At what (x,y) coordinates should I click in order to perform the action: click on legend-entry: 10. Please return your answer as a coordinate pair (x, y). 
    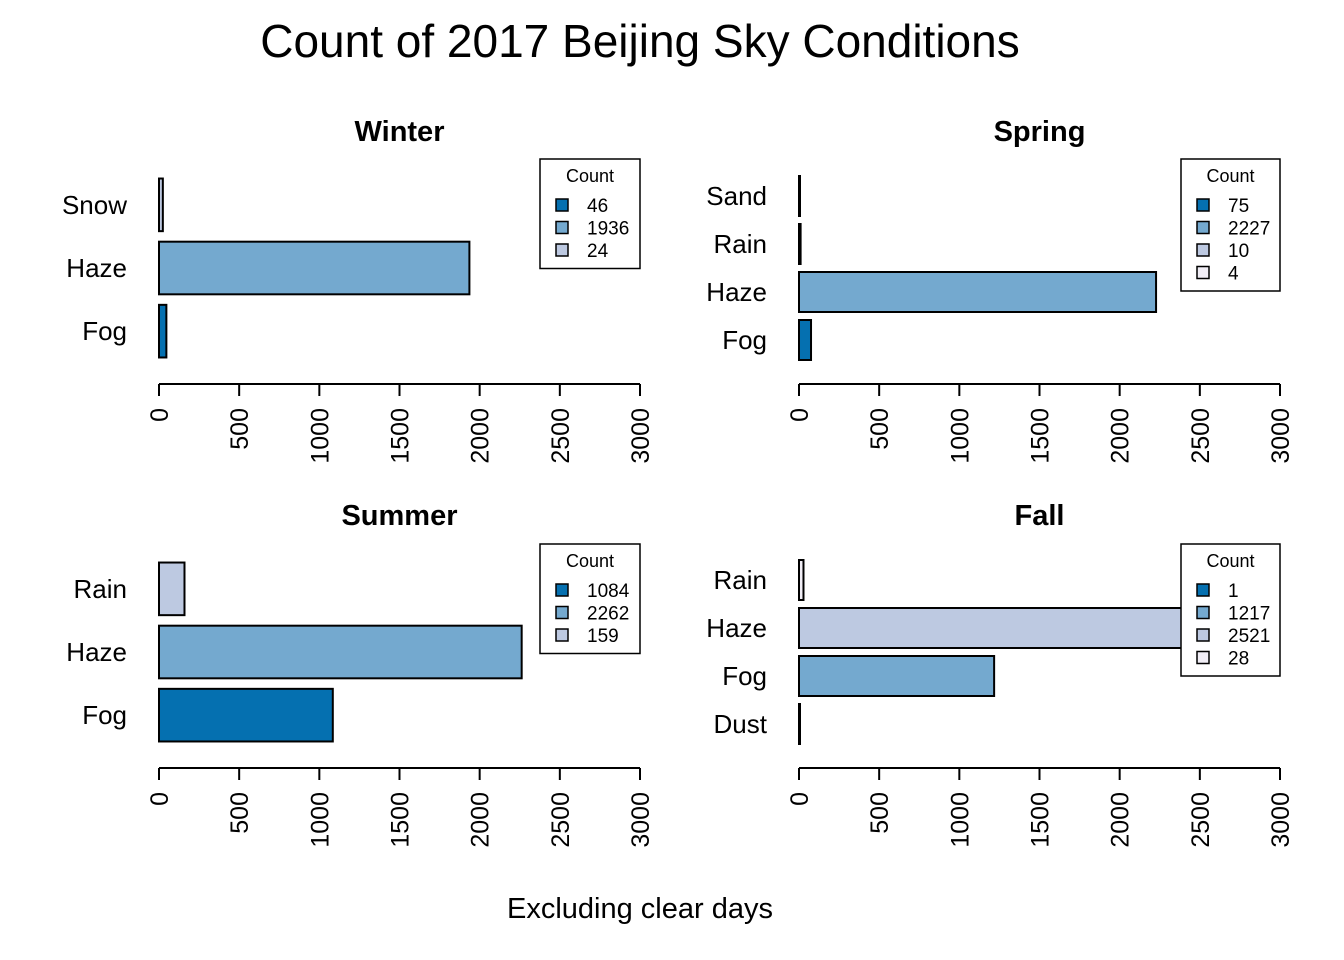
    Looking at the image, I should click on (1238, 251).